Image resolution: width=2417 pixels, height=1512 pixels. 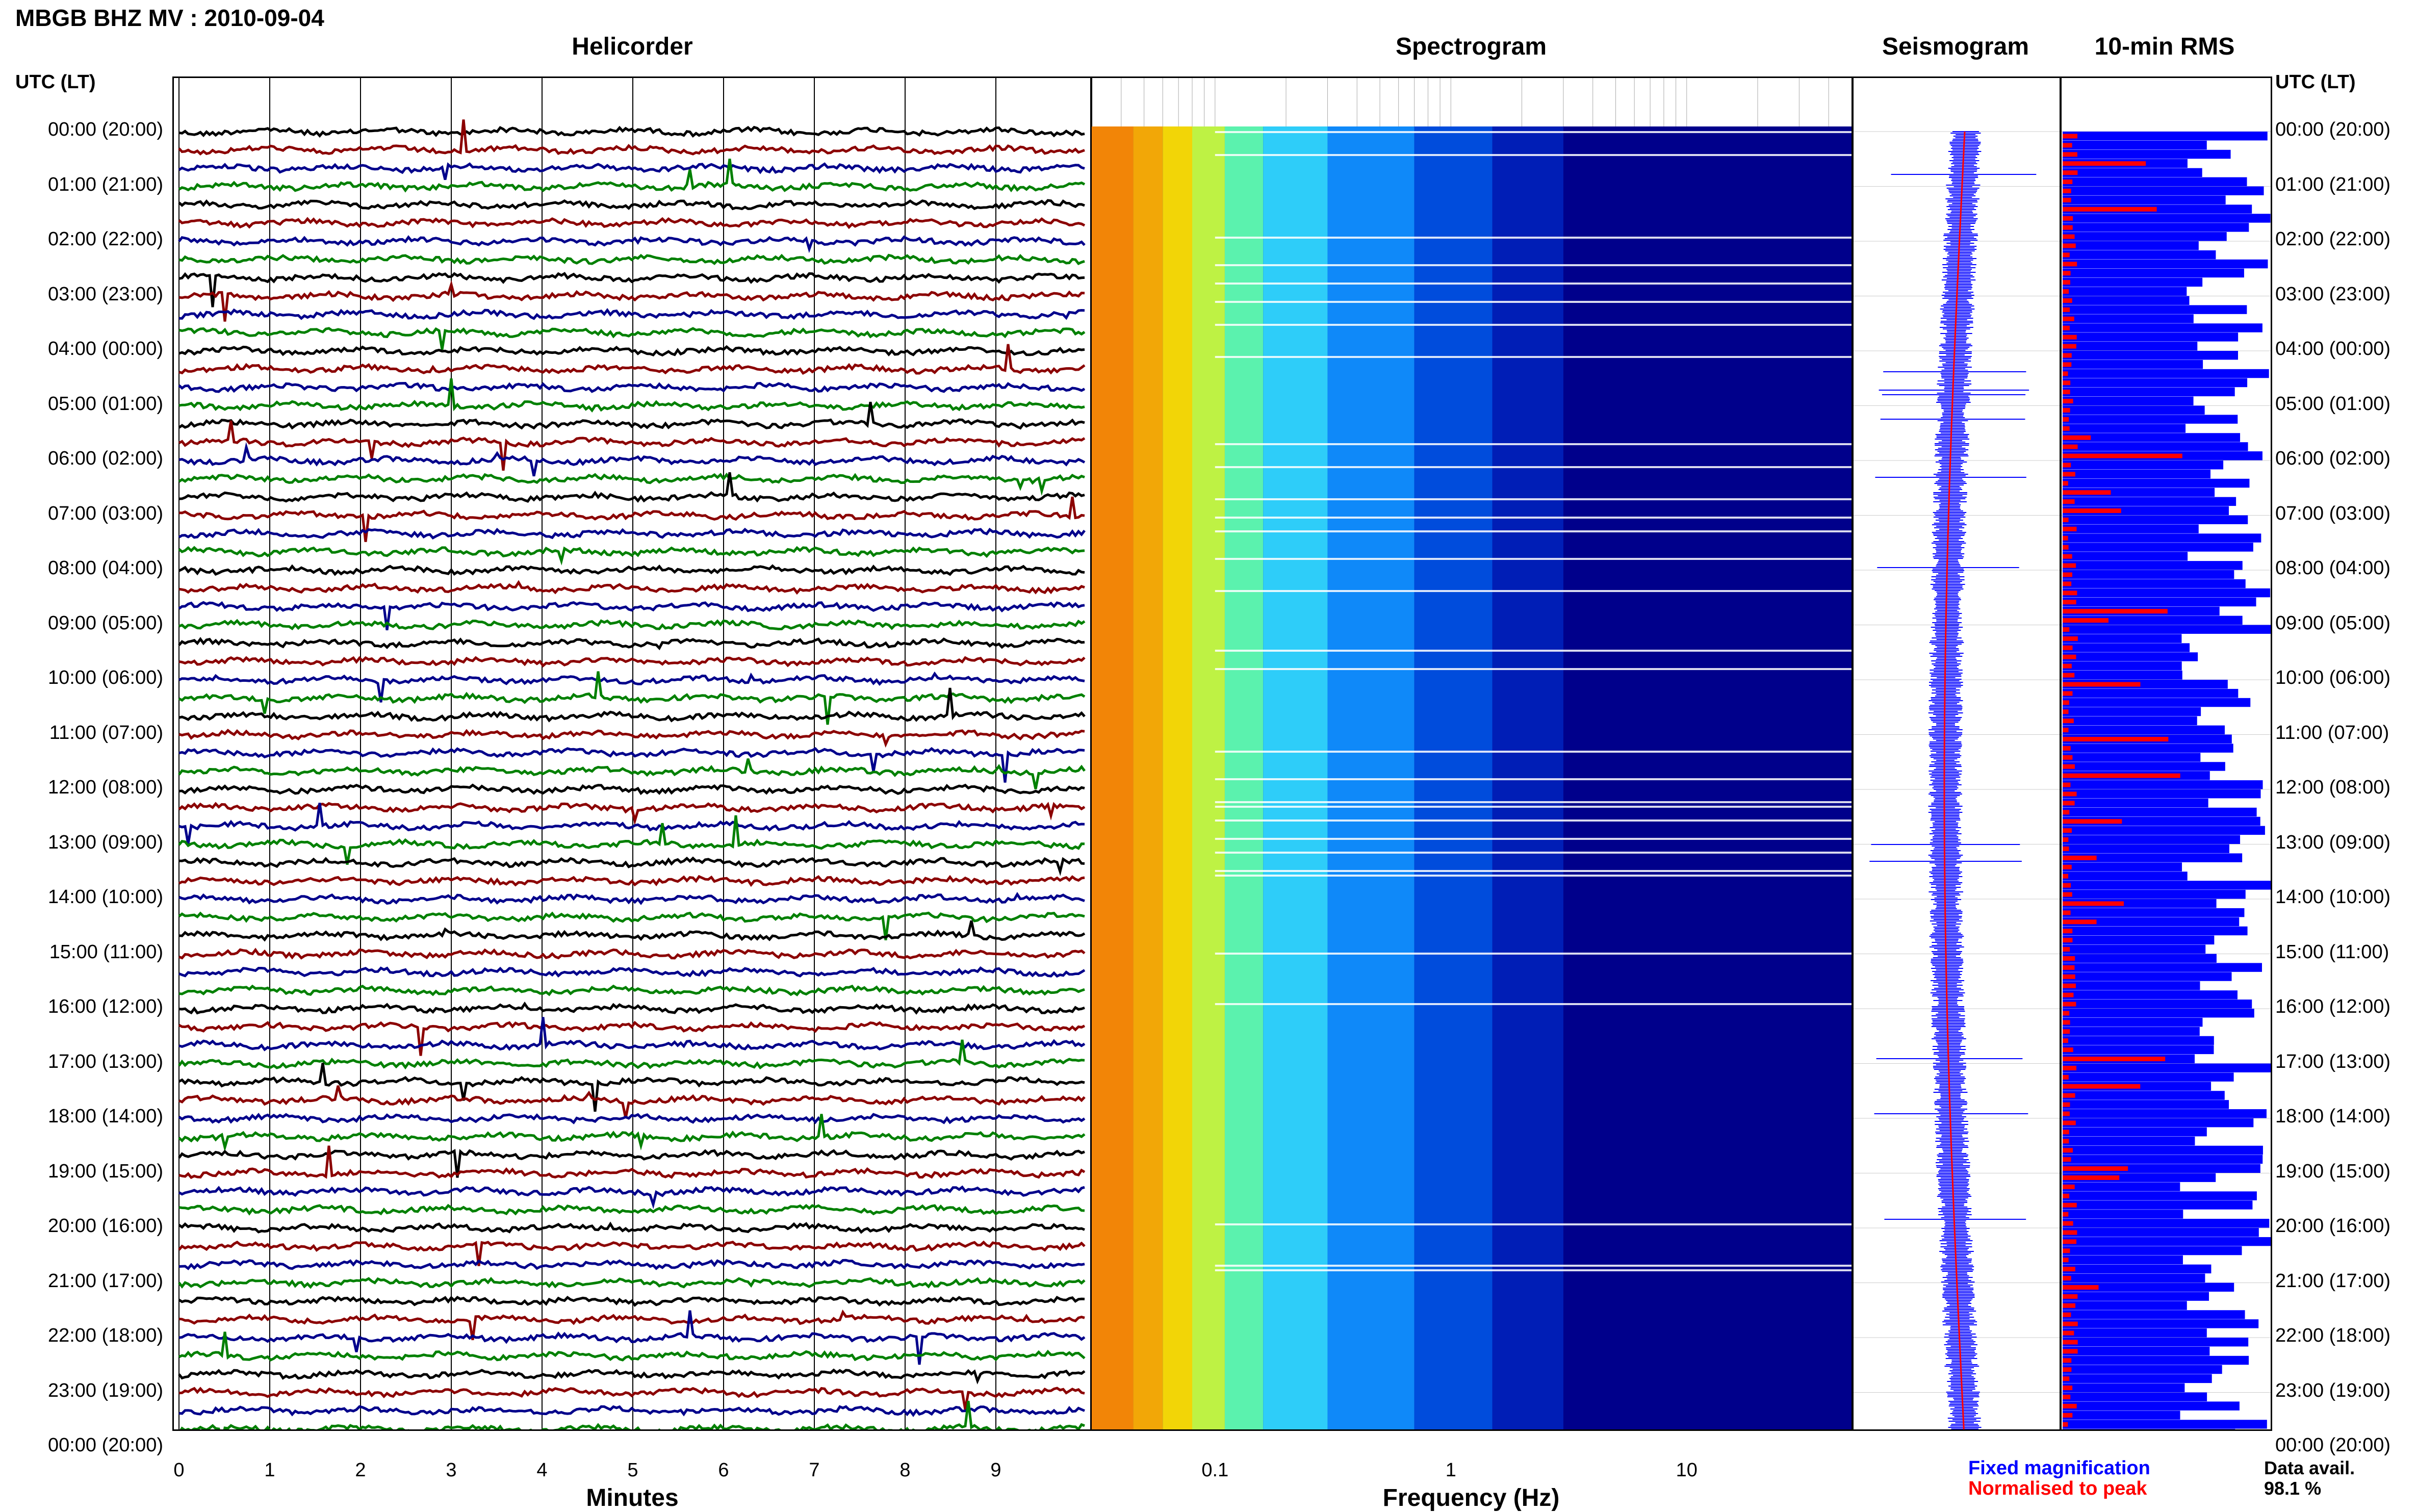 I want to click on seismogram-normalised-trace, so click(x=1954, y=780).